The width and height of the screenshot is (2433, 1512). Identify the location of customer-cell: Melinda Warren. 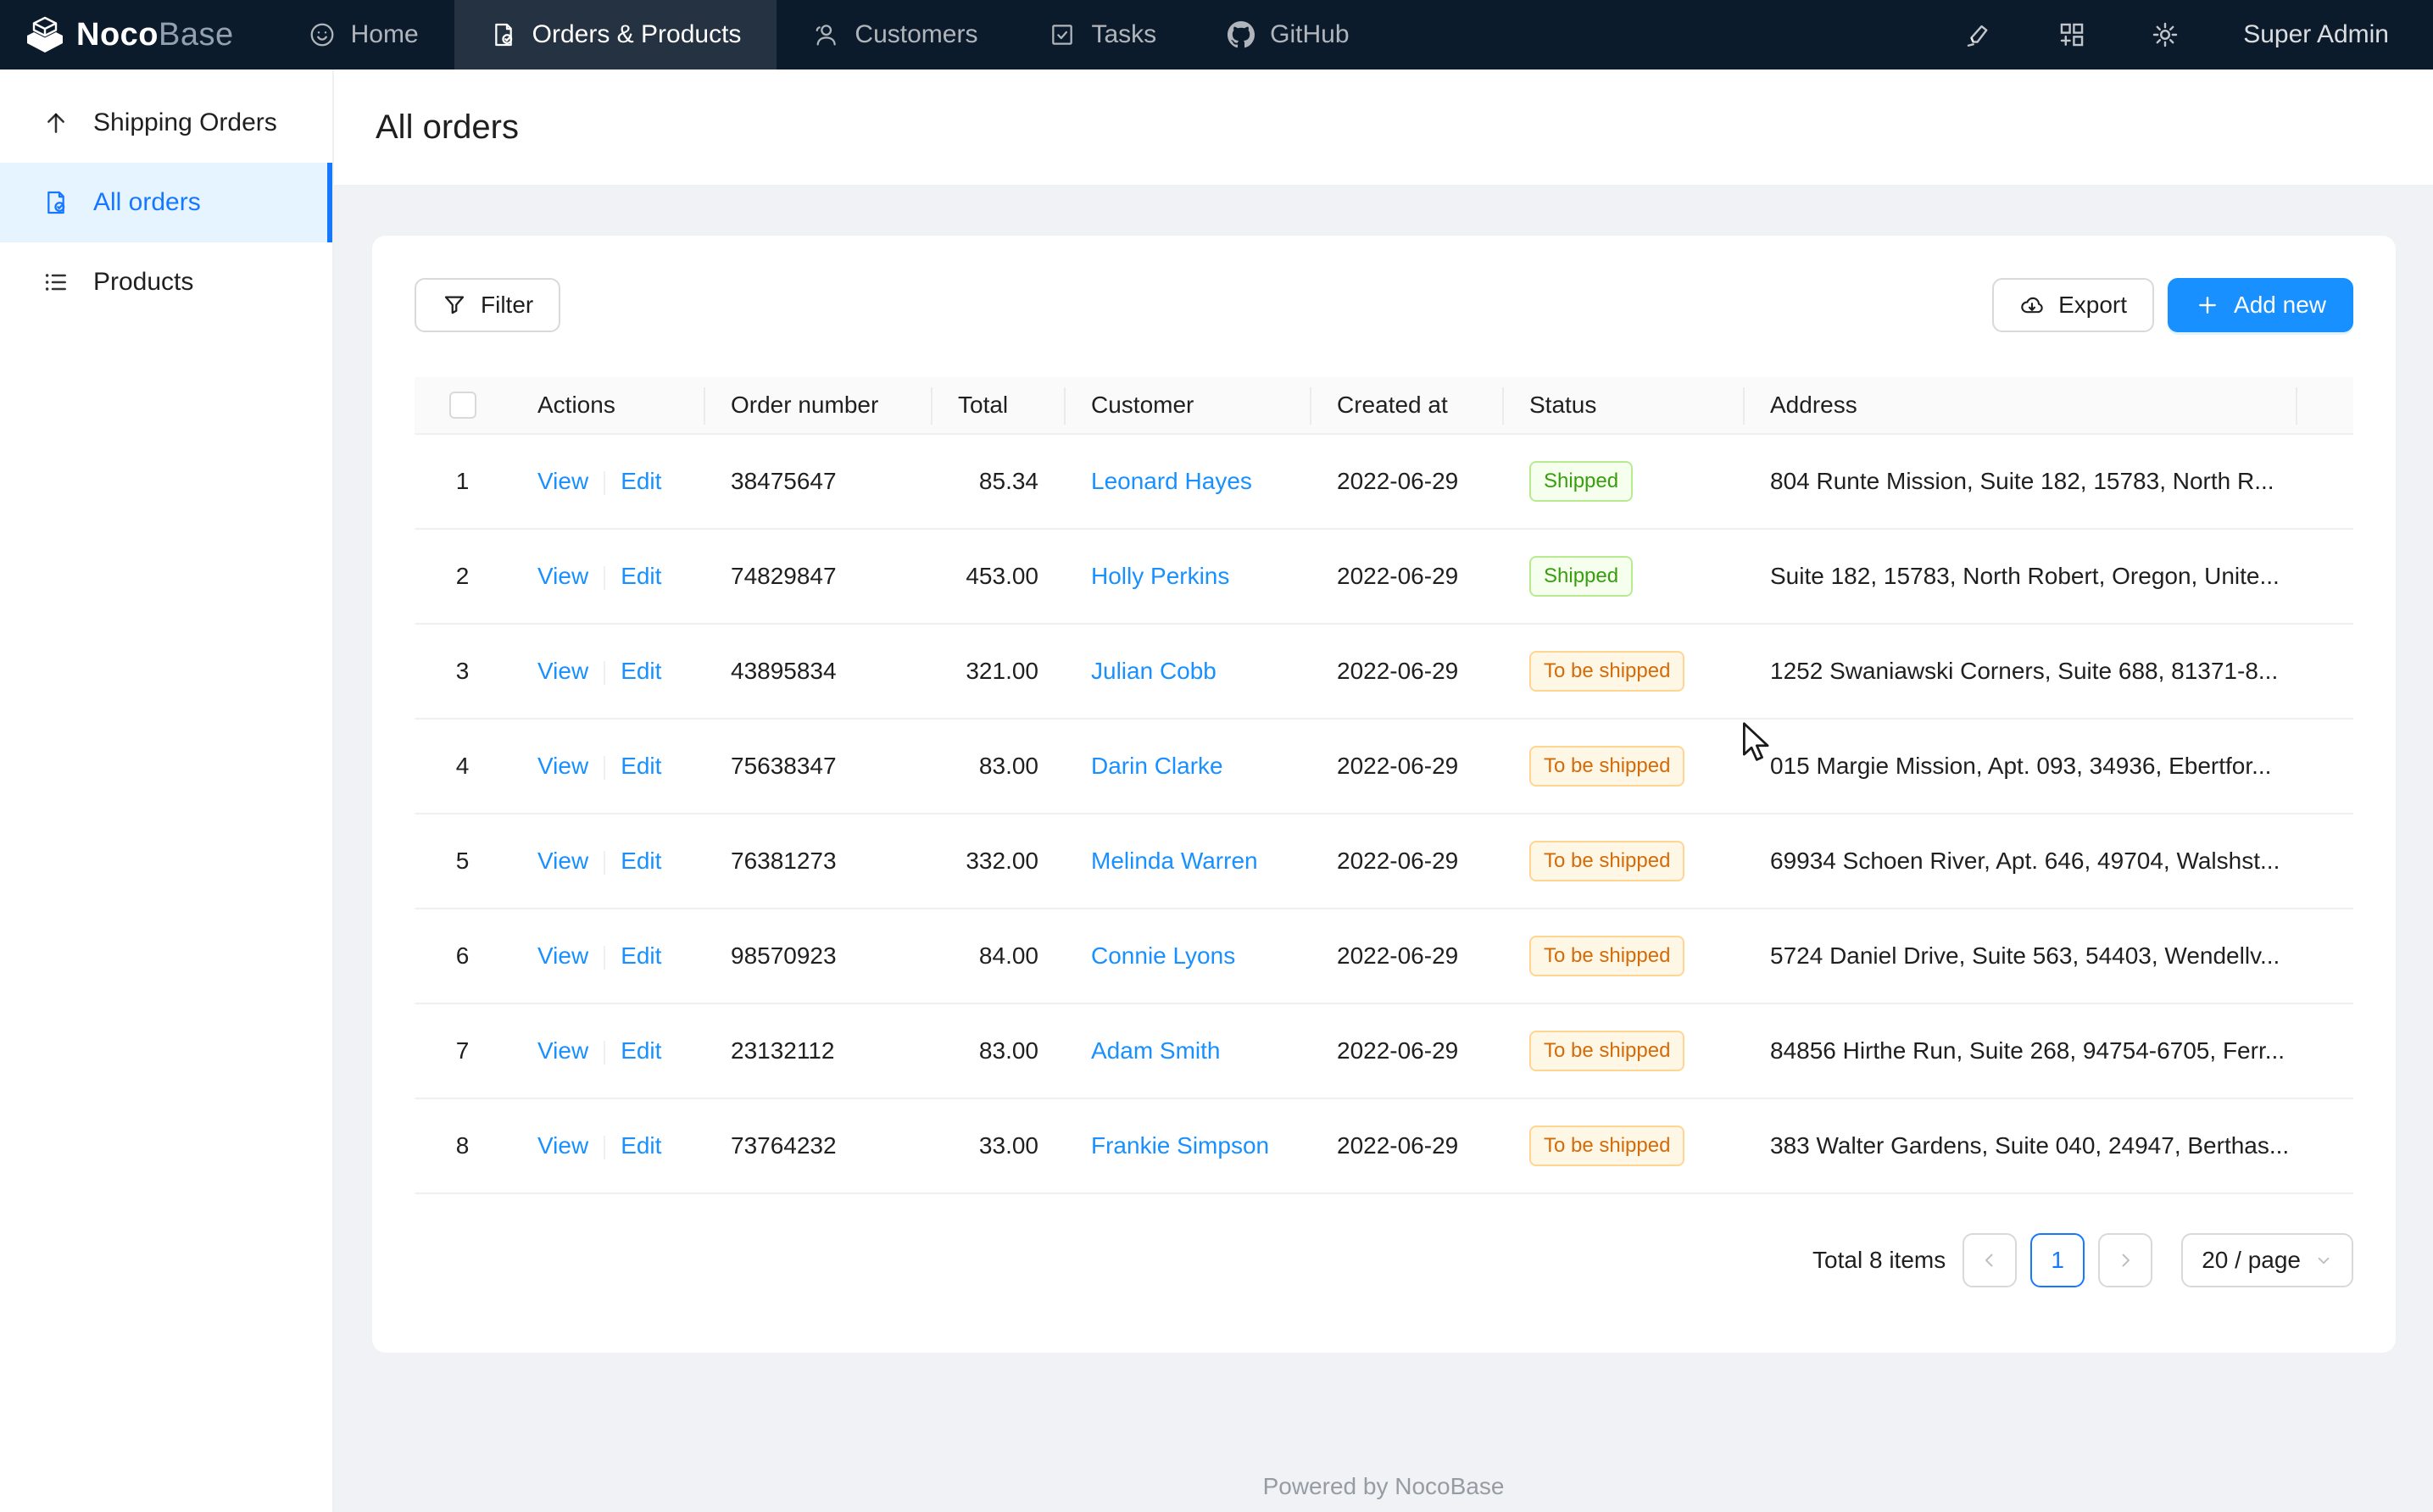
(1187, 862).